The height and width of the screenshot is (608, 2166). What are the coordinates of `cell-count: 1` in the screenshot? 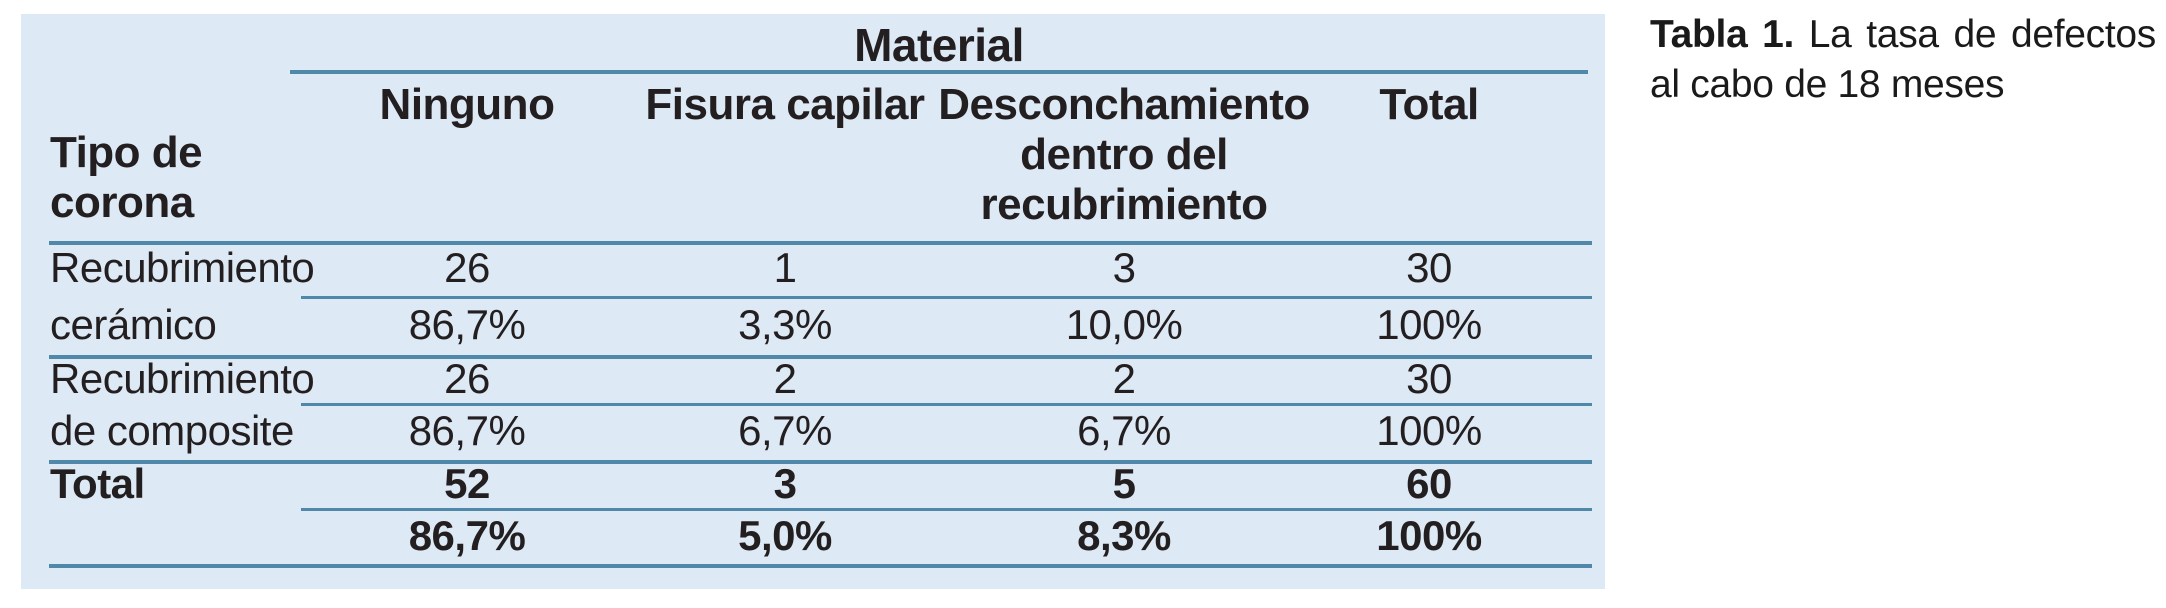 It's located at (785, 267).